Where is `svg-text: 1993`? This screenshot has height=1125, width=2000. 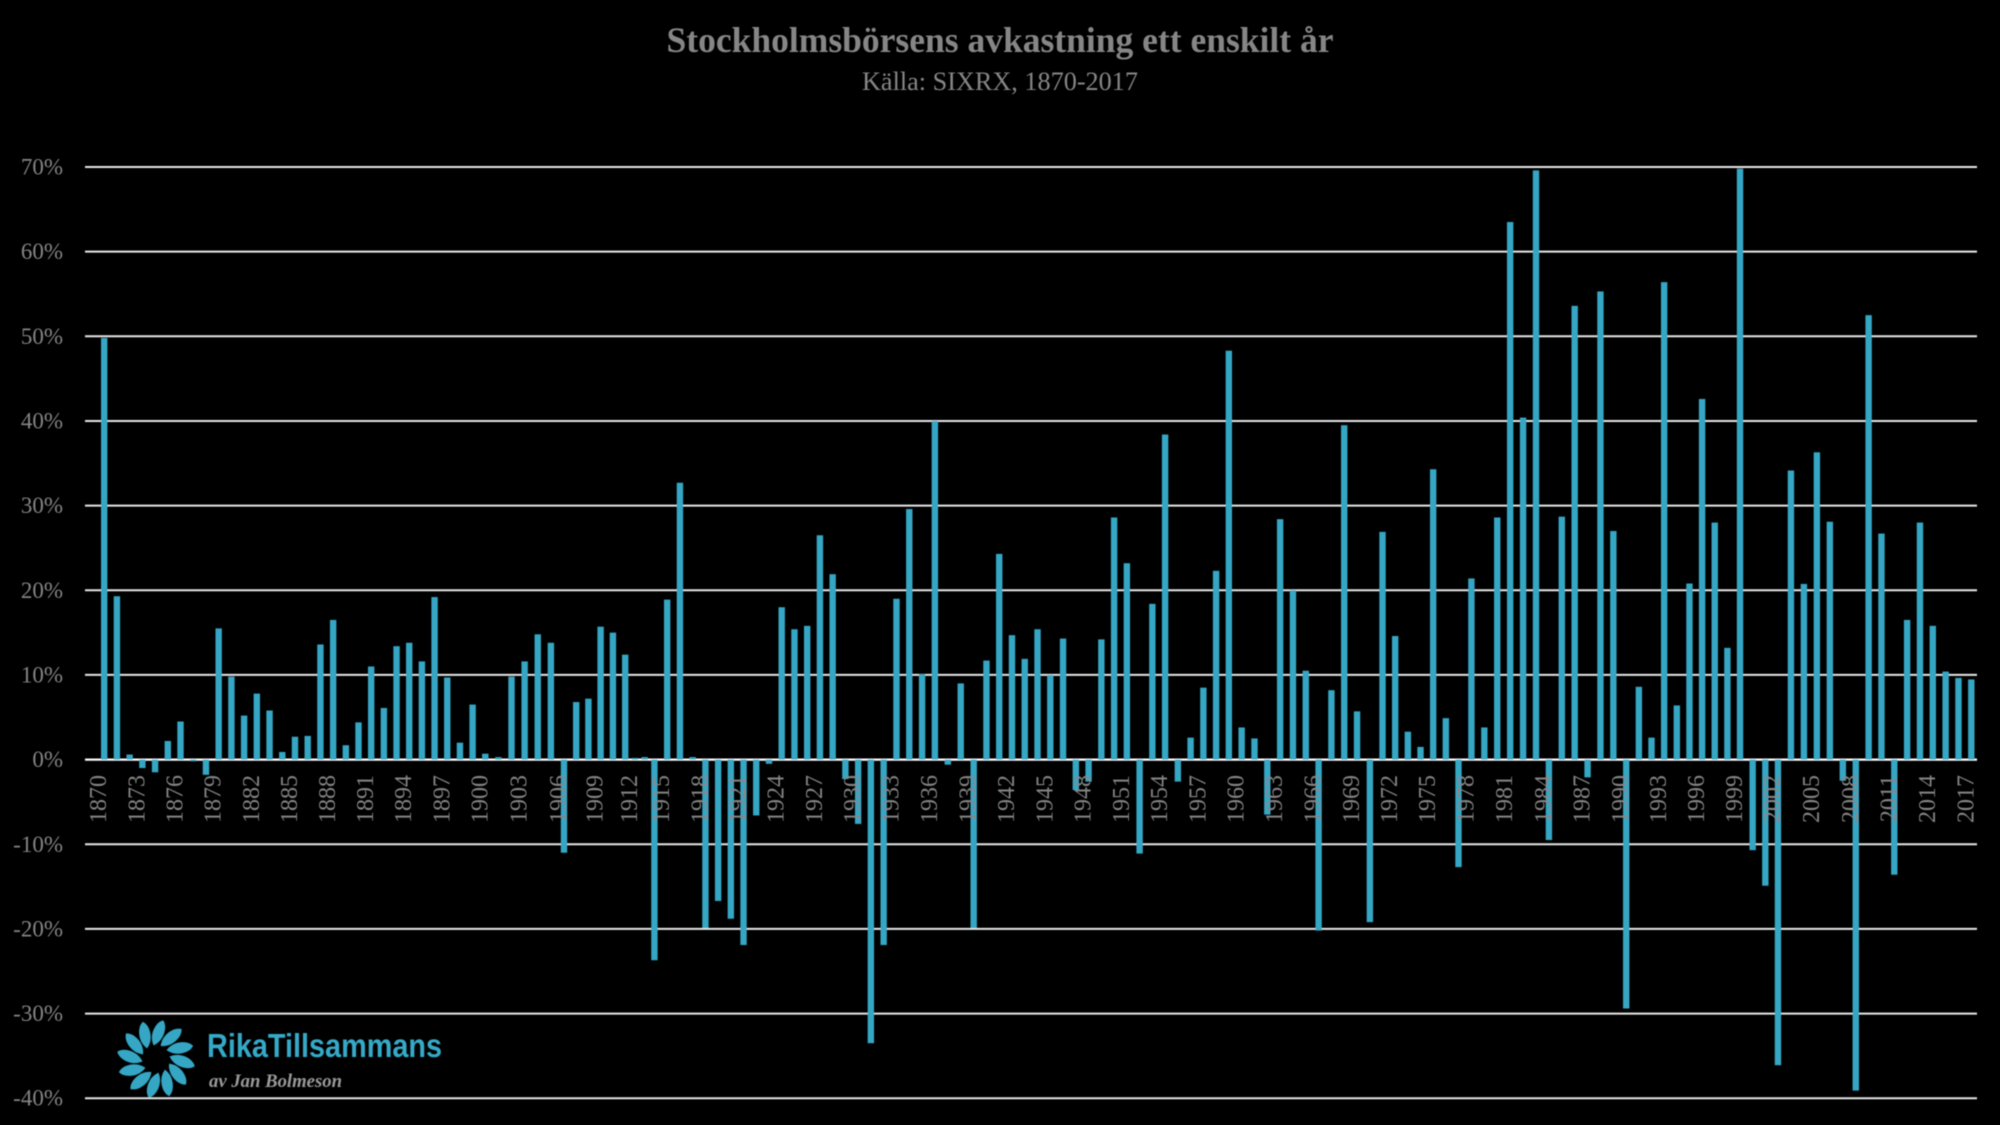
svg-text: 1993 is located at coordinates (1659, 799).